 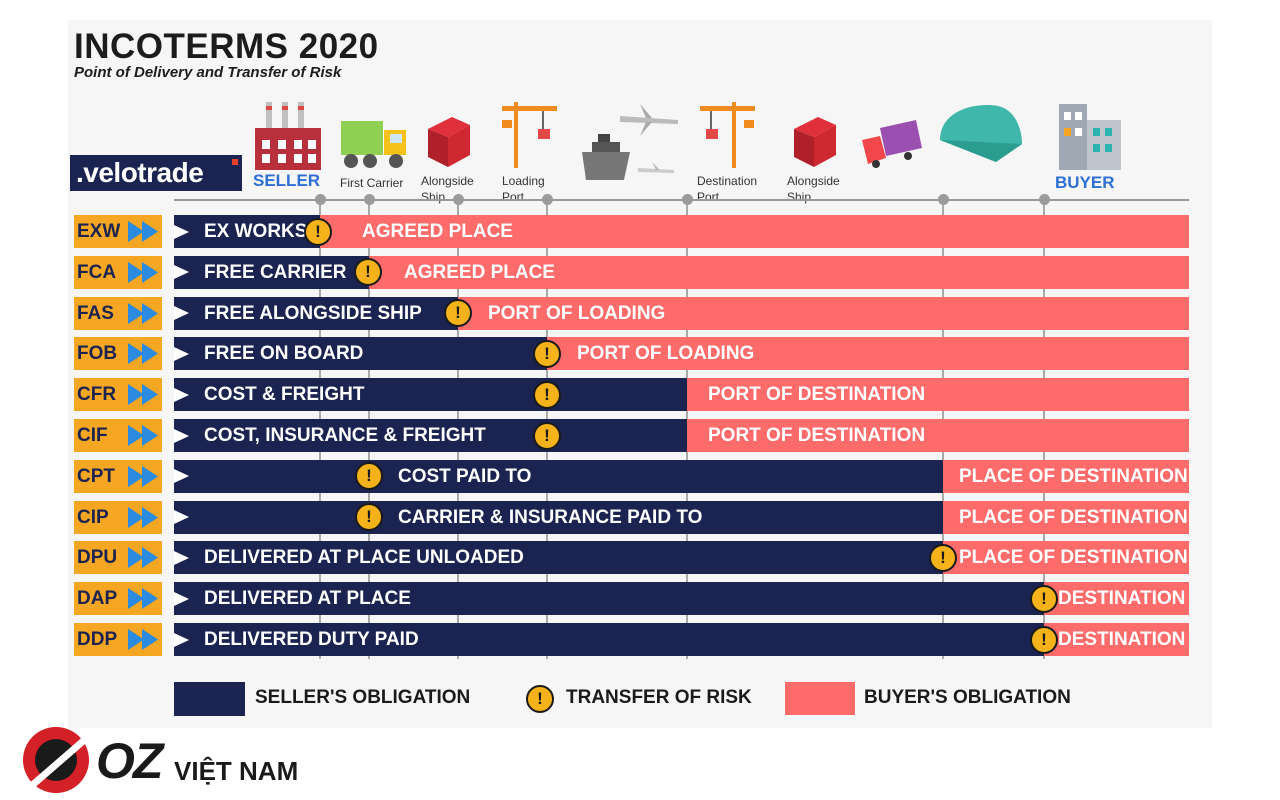 What do you see at coordinates (226, 46) in the screenshot?
I see `page-title: INCOTERMS 2020` at bounding box center [226, 46].